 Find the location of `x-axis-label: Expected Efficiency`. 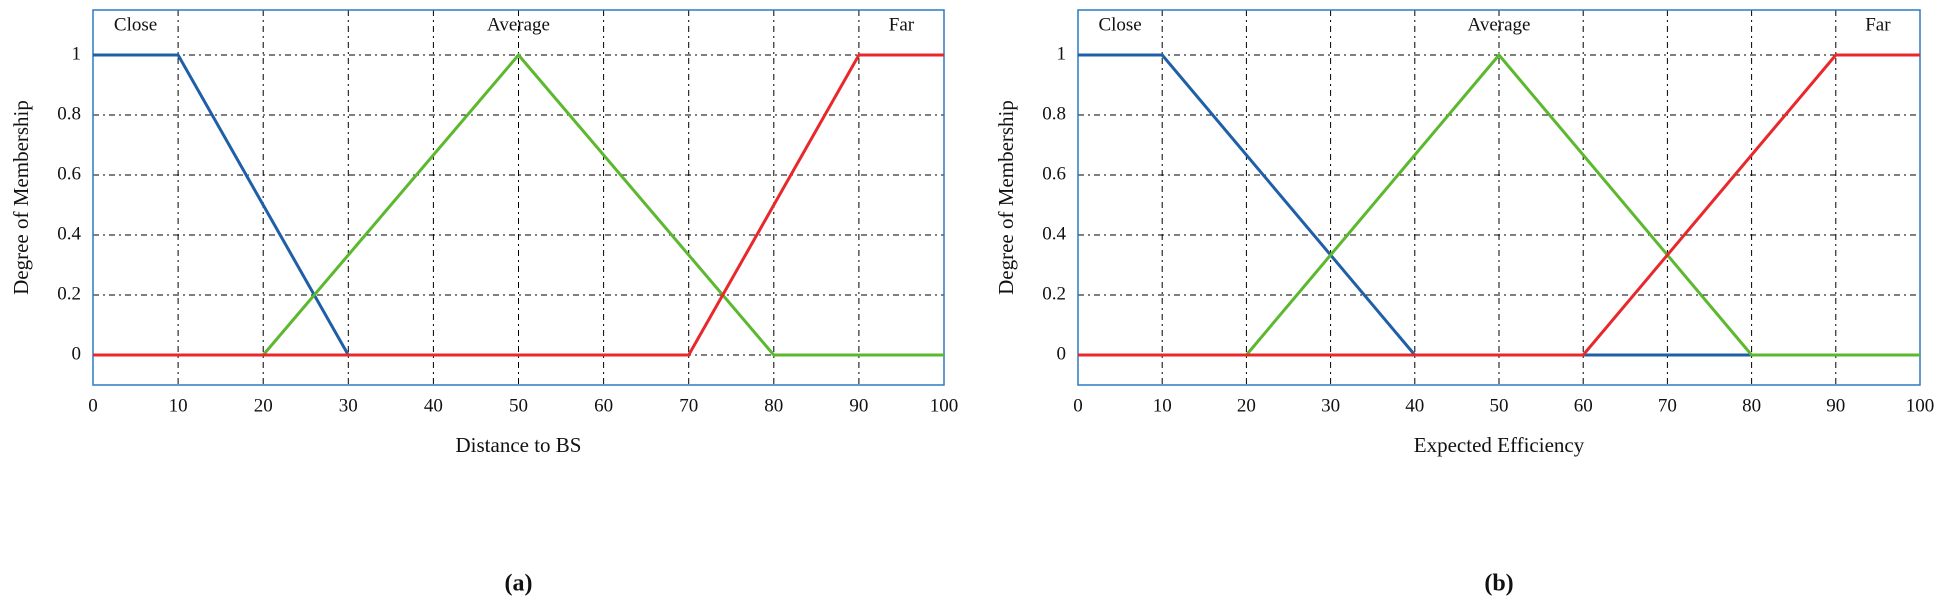

x-axis-label: Expected Efficiency is located at coordinates (1499, 445).